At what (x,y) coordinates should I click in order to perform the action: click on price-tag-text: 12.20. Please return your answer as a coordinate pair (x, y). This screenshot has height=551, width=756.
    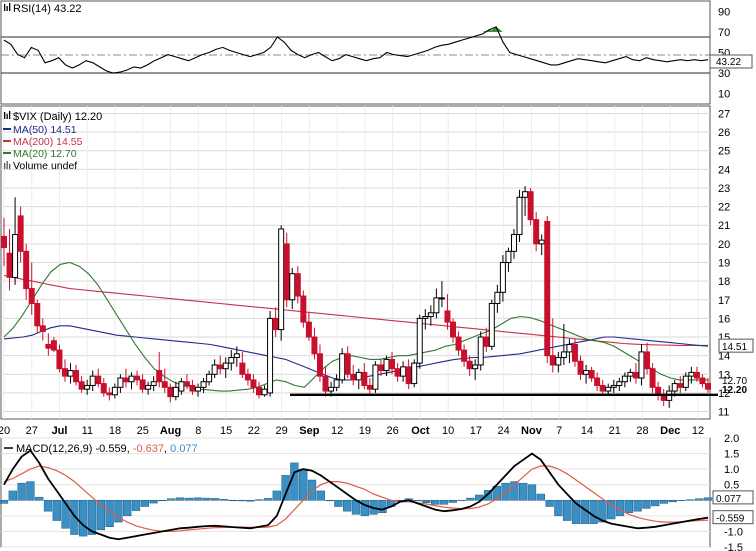
    Looking at the image, I should click on (734, 390).